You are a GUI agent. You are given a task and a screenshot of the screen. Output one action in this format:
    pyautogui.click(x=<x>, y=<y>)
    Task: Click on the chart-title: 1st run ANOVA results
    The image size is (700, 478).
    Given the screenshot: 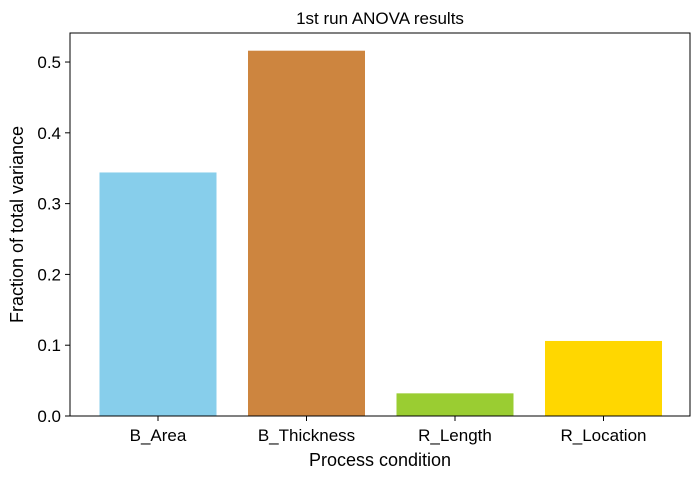 What is the action you would take?
    pyautogui.click(x=380, y=18)
    